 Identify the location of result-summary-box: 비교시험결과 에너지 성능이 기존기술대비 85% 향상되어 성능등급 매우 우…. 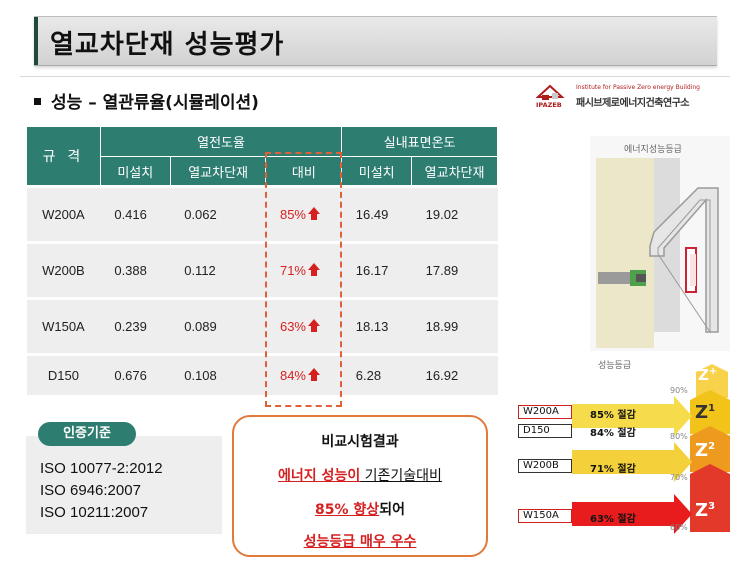
(360, 486).